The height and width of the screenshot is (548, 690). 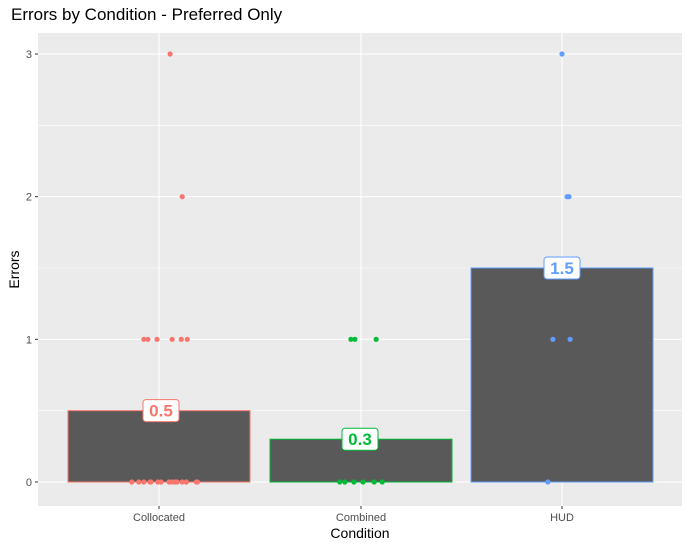 What do you see at coordinates (32, 269) in the screenshot?
I see `y-axis: 0 1 2 3` at bounding box center [32, 269].